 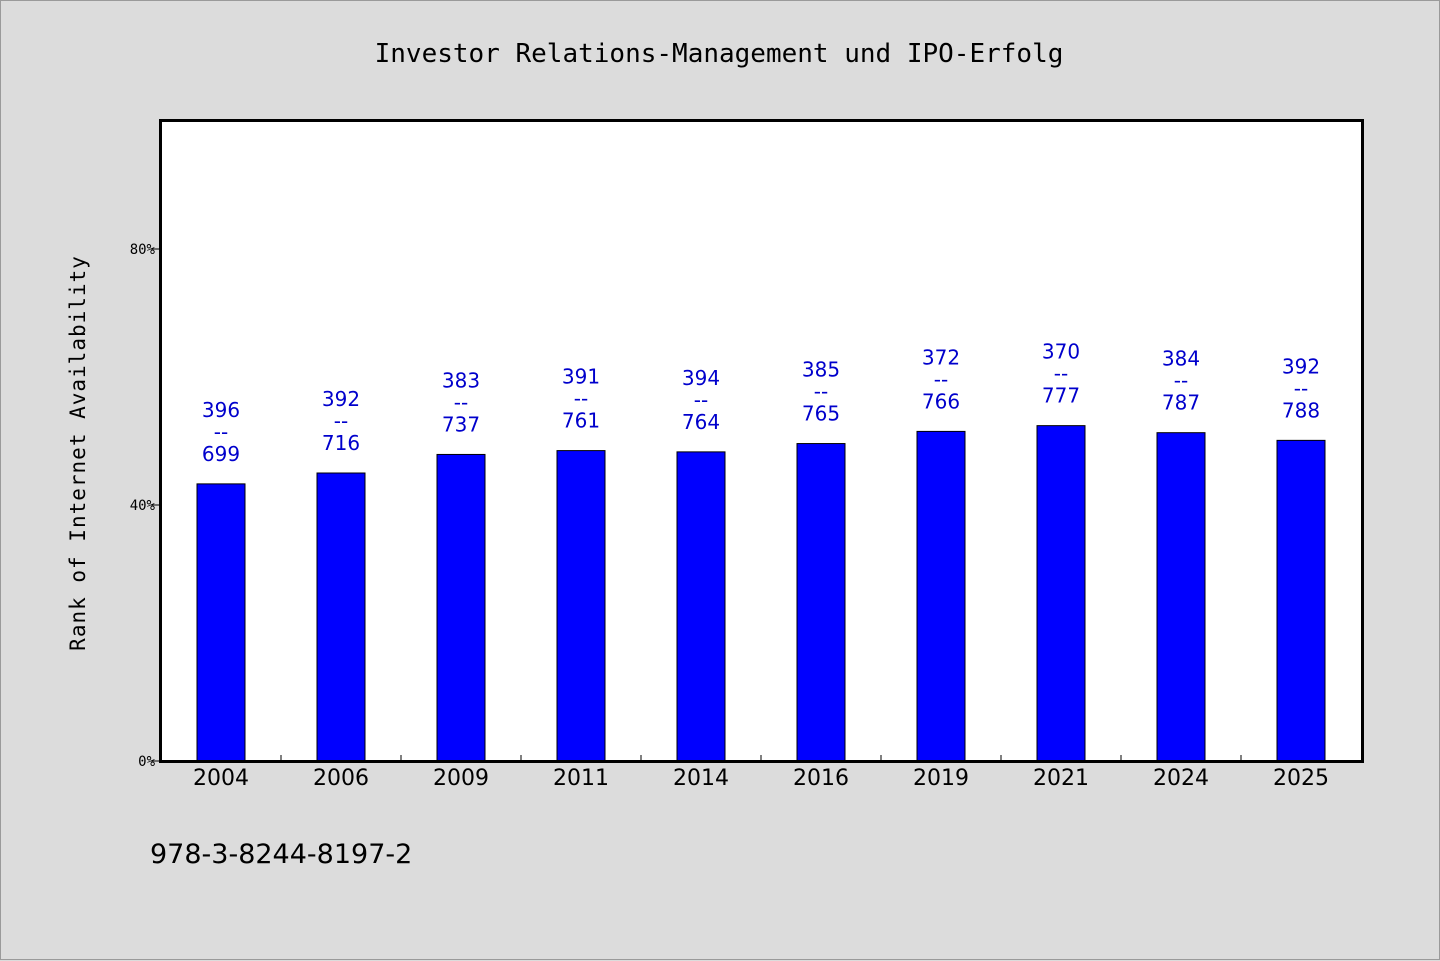 I want to click on x-tick-label-2025: 2025, so click(x=1301, y=778).